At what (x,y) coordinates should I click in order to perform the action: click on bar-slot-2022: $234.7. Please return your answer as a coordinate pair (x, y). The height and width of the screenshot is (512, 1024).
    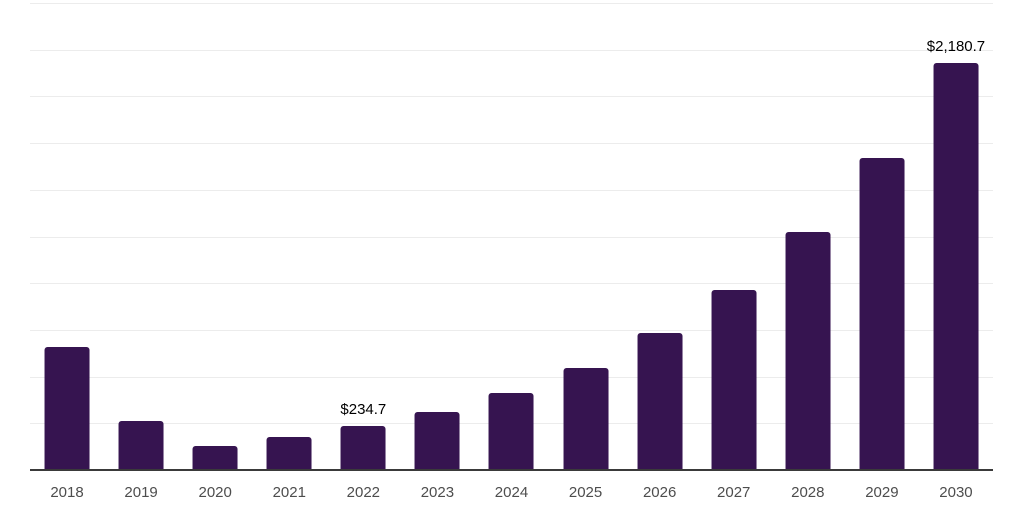
    Looking at the image, I should click on (363, 236).